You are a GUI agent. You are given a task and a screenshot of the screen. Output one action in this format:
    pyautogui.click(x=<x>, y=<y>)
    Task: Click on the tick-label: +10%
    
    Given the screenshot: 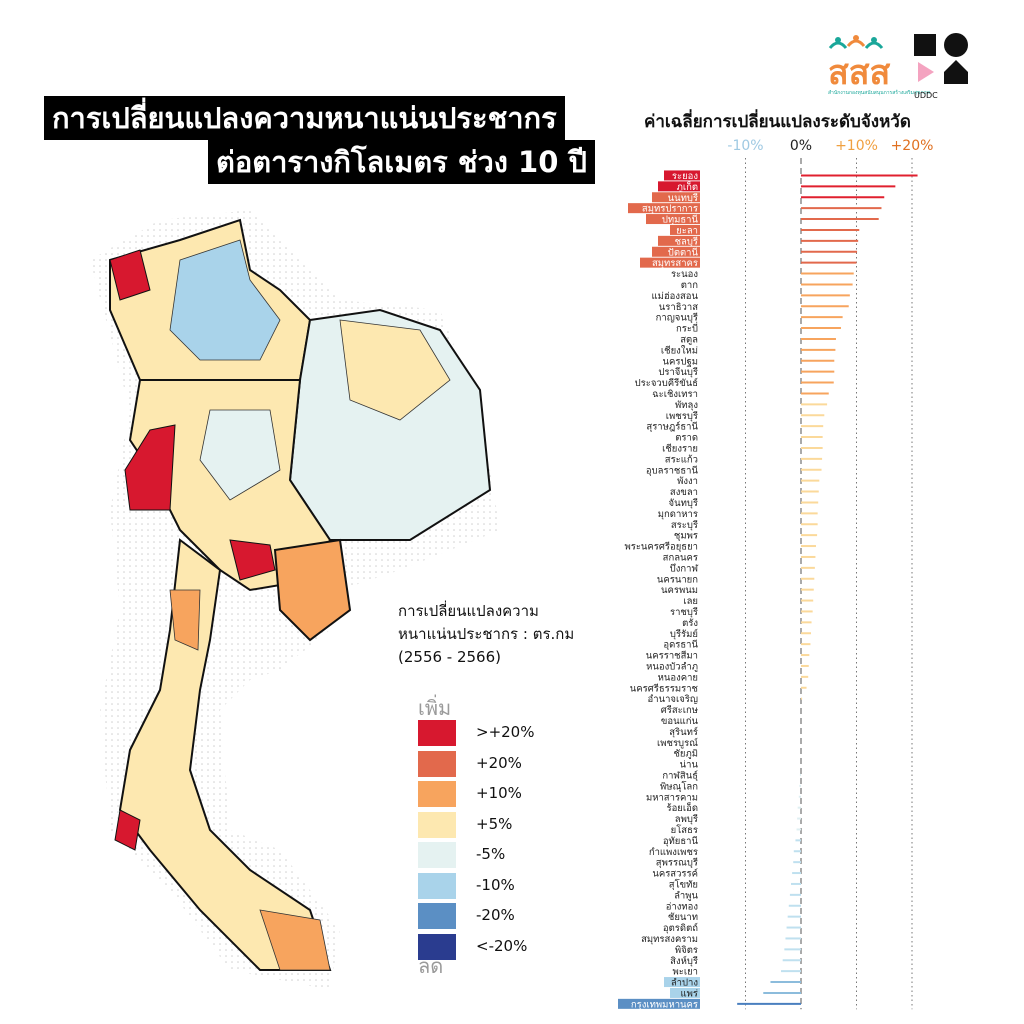 What is the action you would take?
    pyautogui.click(x=856, y=146)
    